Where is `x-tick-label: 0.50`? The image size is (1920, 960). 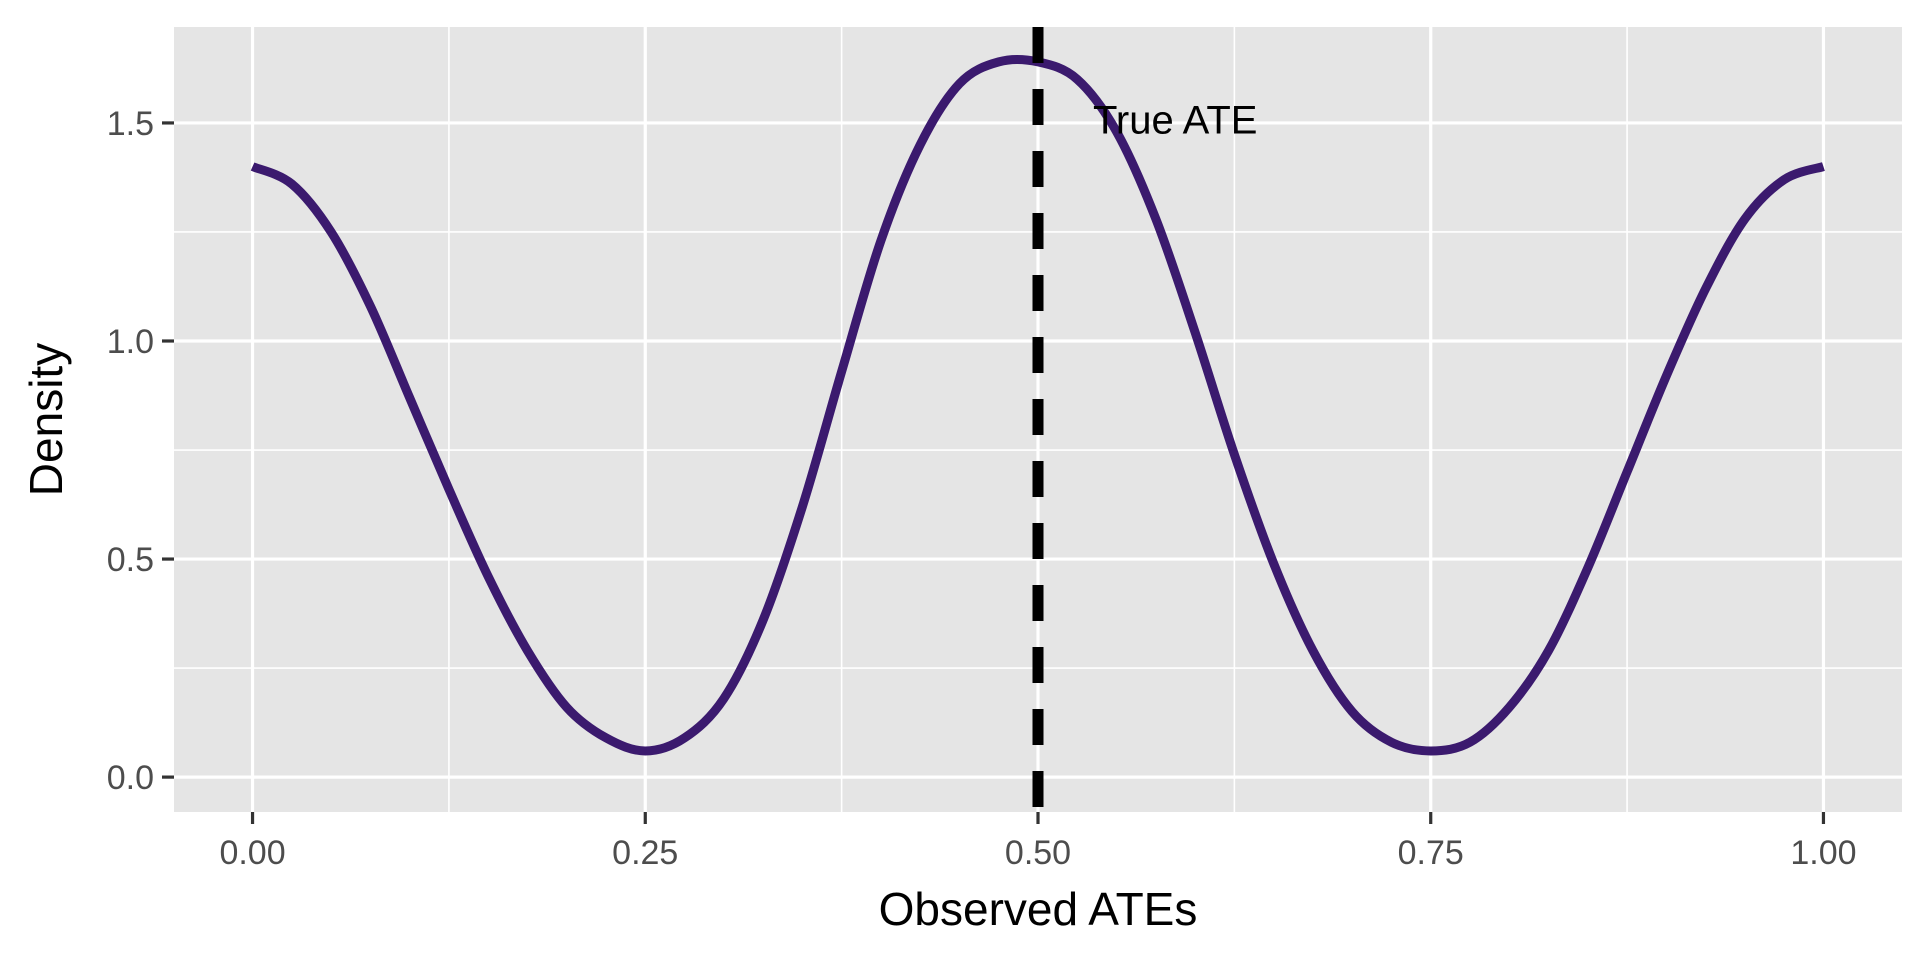
x-tick-label: 0.50 is located at coordinates (1038, 853).